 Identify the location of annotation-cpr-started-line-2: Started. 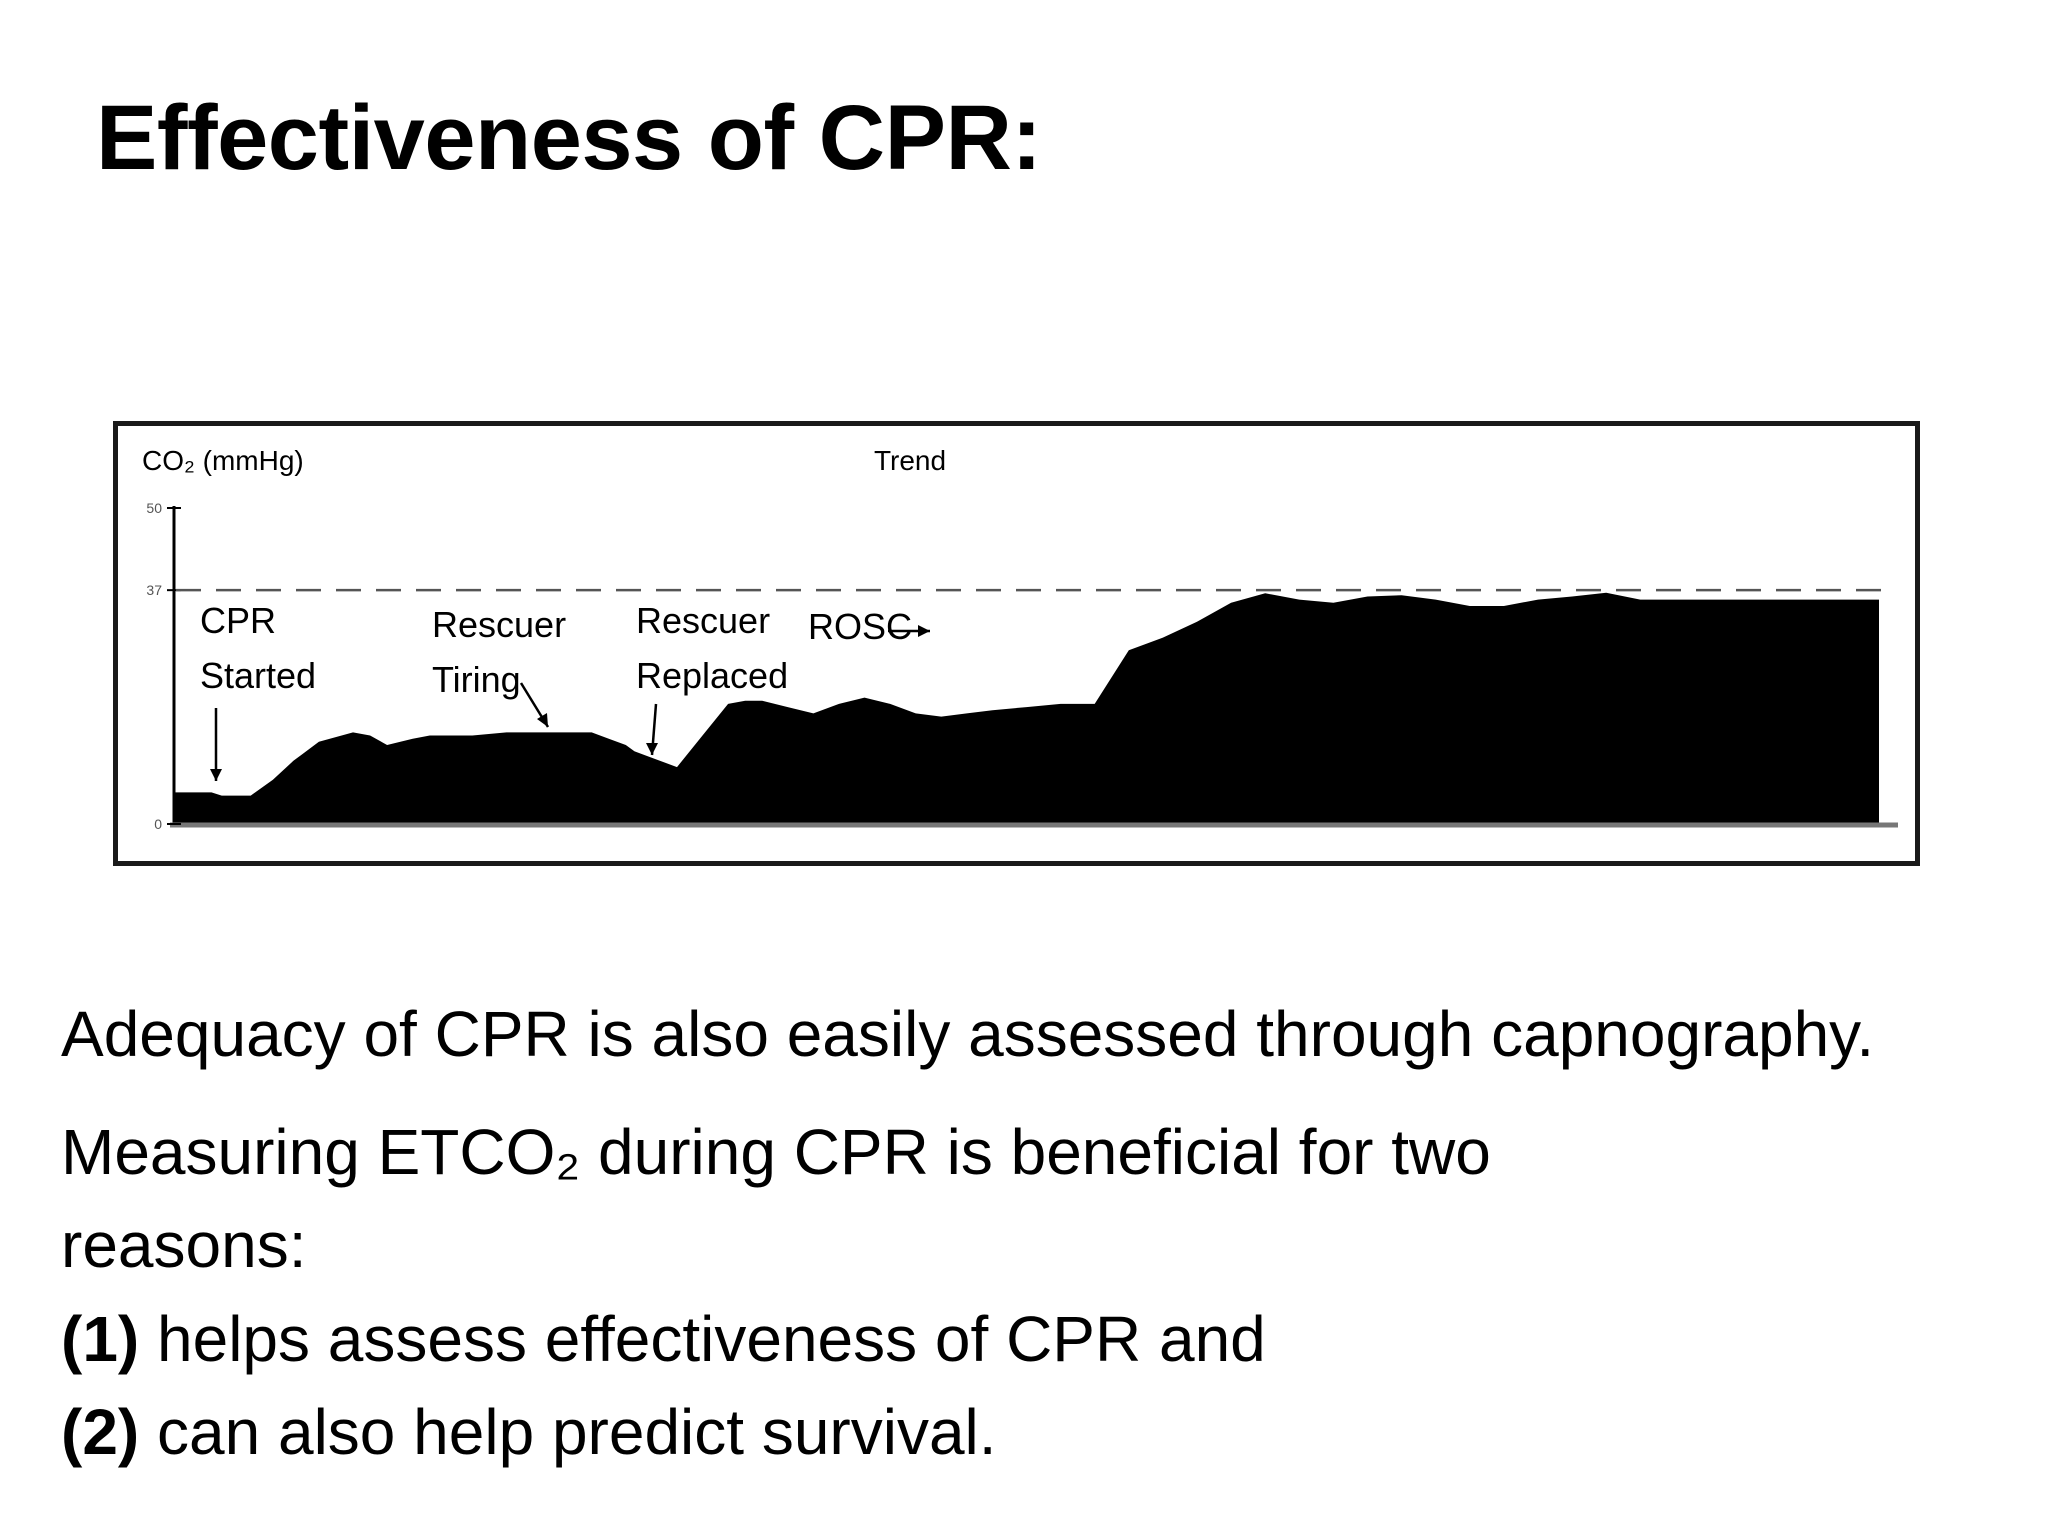
(258, 675).